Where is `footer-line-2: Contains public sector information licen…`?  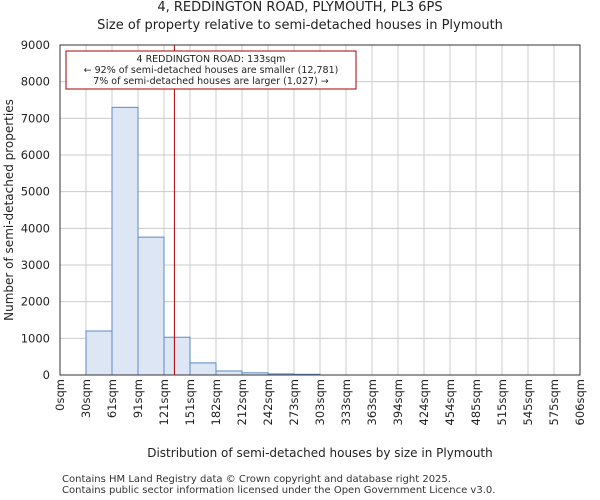
footer-line-2: Contains public sector information licen… is located at coordinates (279, 490).